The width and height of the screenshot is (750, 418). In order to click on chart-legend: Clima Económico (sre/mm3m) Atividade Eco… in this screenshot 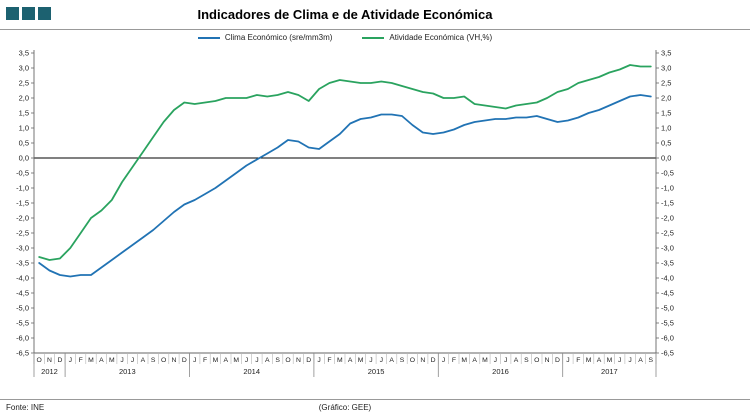, I will do `click(345, 37)`.